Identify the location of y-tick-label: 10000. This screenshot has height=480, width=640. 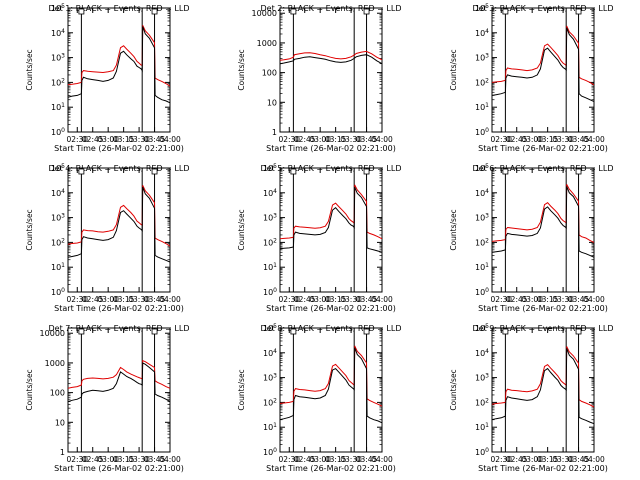
(264, 13).